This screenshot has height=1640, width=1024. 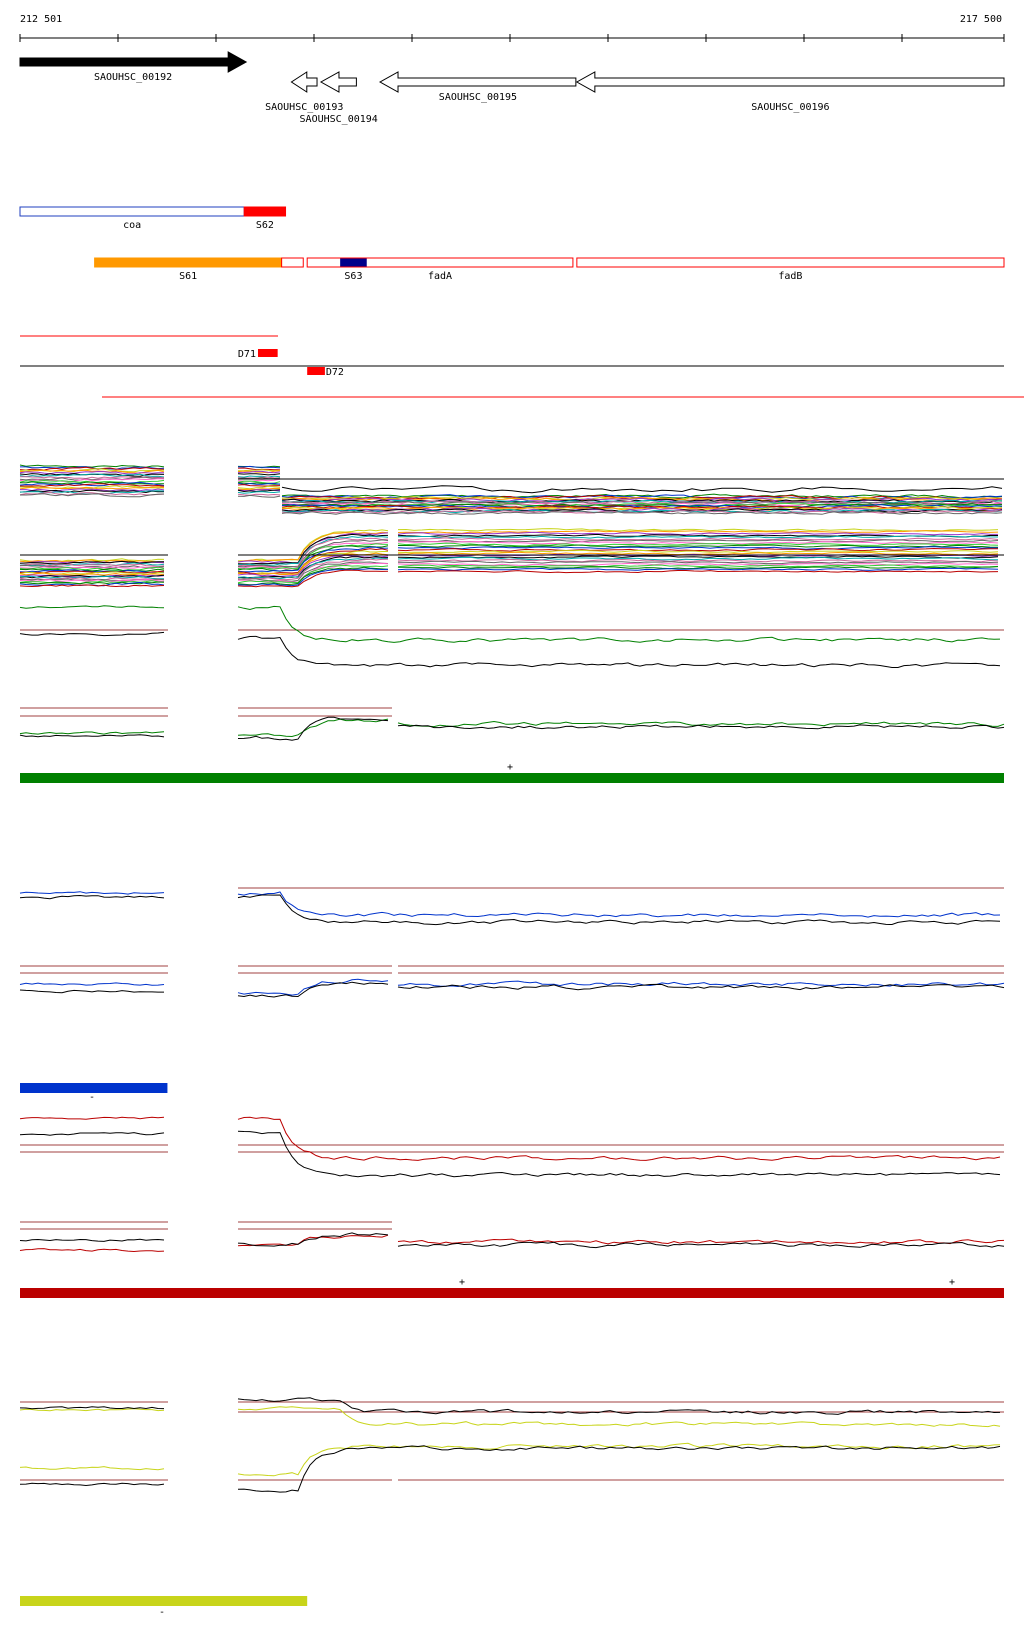 I want to click on axis-end-label: 217 500, so click(x=981, y=19).